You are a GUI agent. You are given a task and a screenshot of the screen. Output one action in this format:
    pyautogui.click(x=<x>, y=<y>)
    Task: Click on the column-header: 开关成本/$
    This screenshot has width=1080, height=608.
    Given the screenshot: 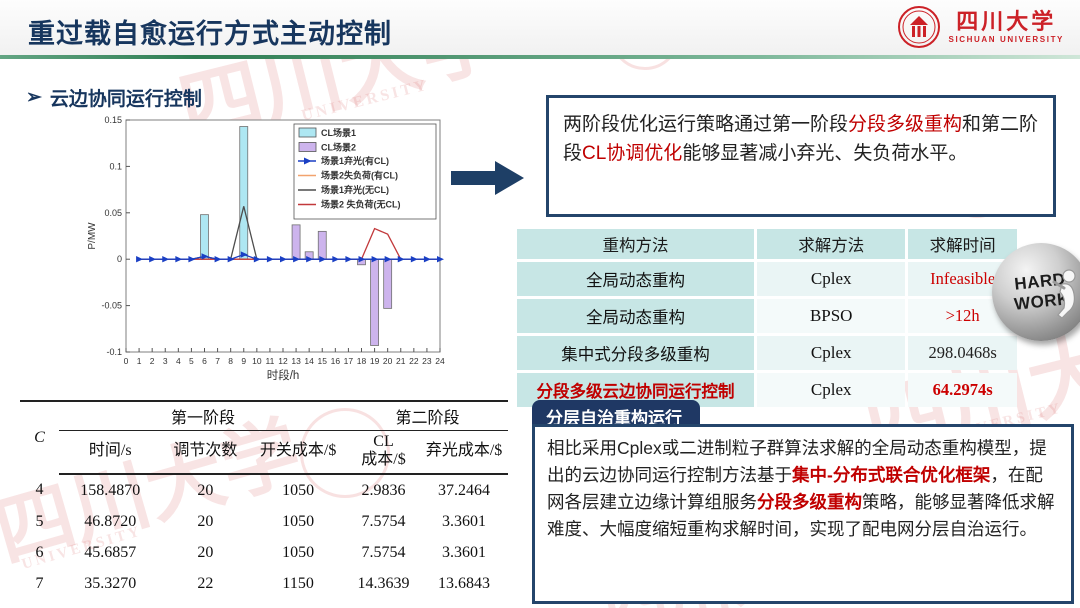 What is the action you would take?
    pyautogui.click(x=298, y=453)
    